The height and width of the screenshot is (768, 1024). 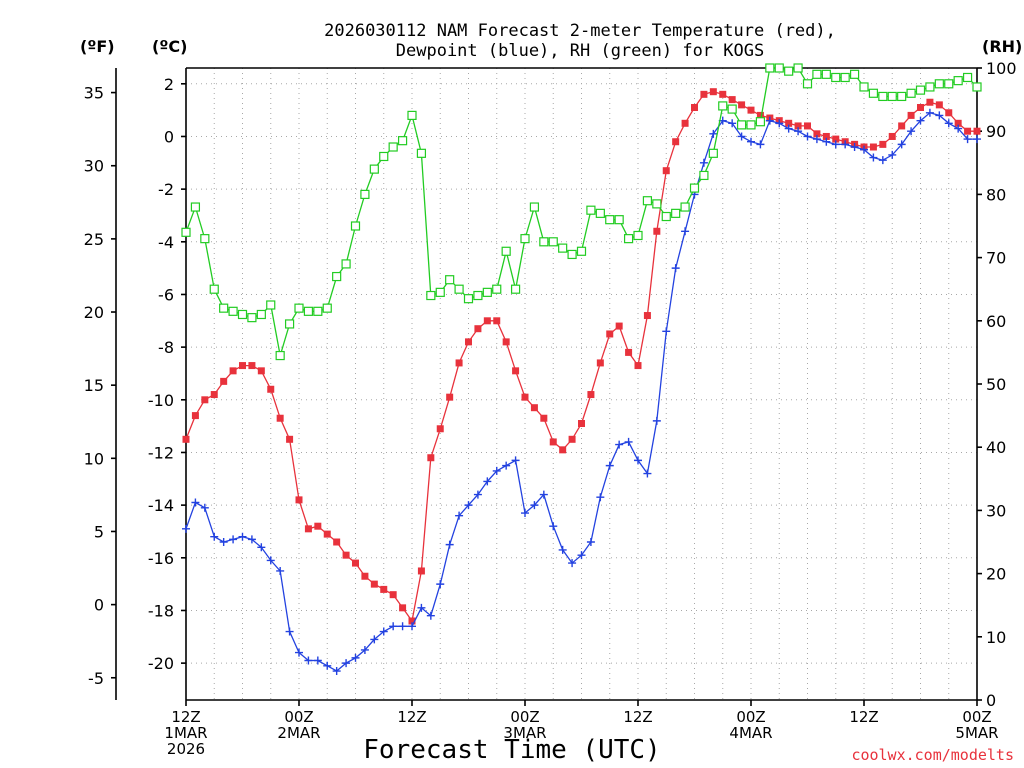 What do you see at coordinates (1001, 68) in the screenshot?
I see `rh-tick-label: 100` at bounding box center [1001, 68].